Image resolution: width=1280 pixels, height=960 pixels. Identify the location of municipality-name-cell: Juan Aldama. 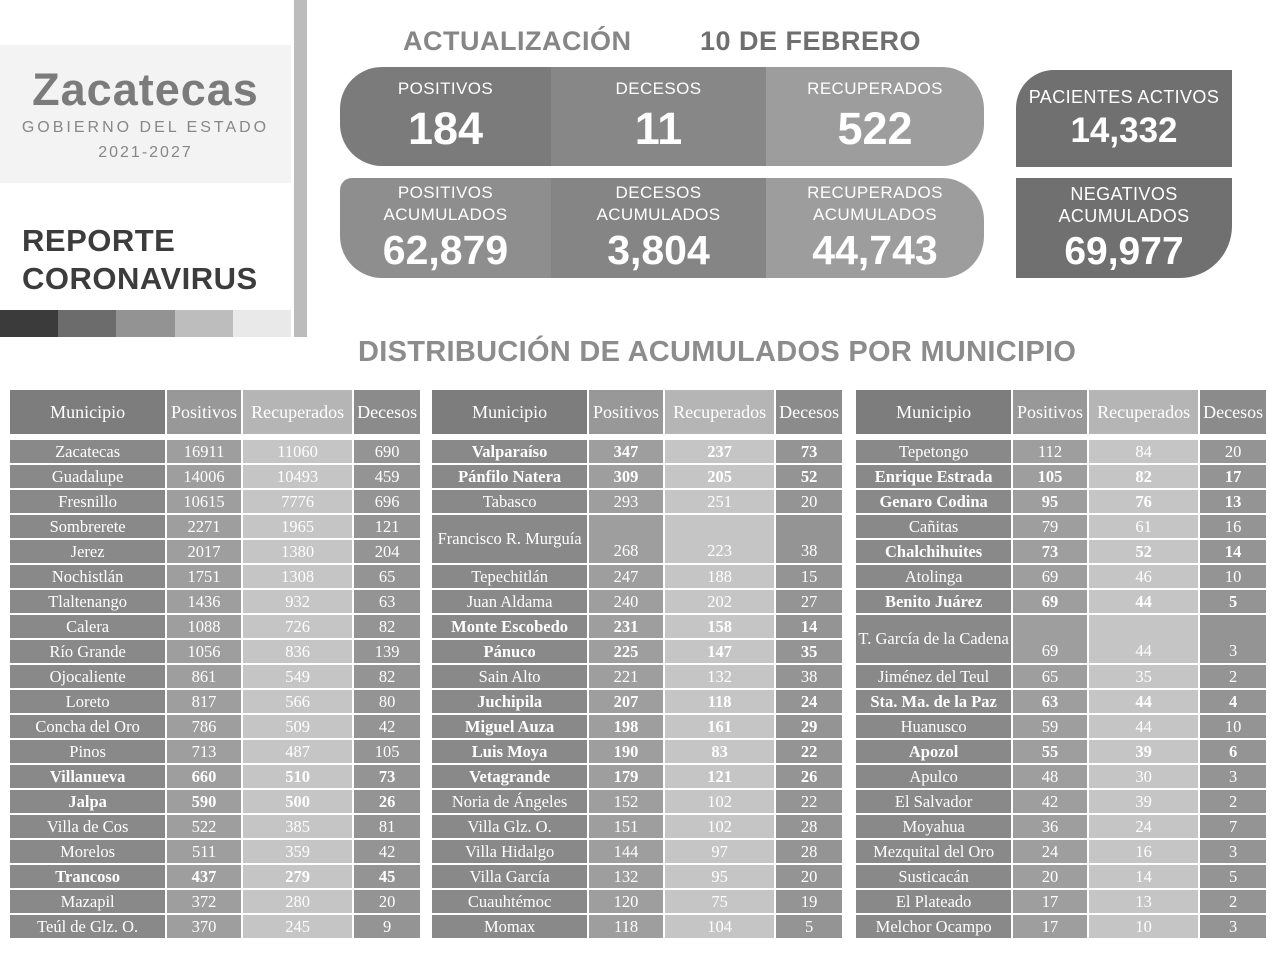
(510, 601).